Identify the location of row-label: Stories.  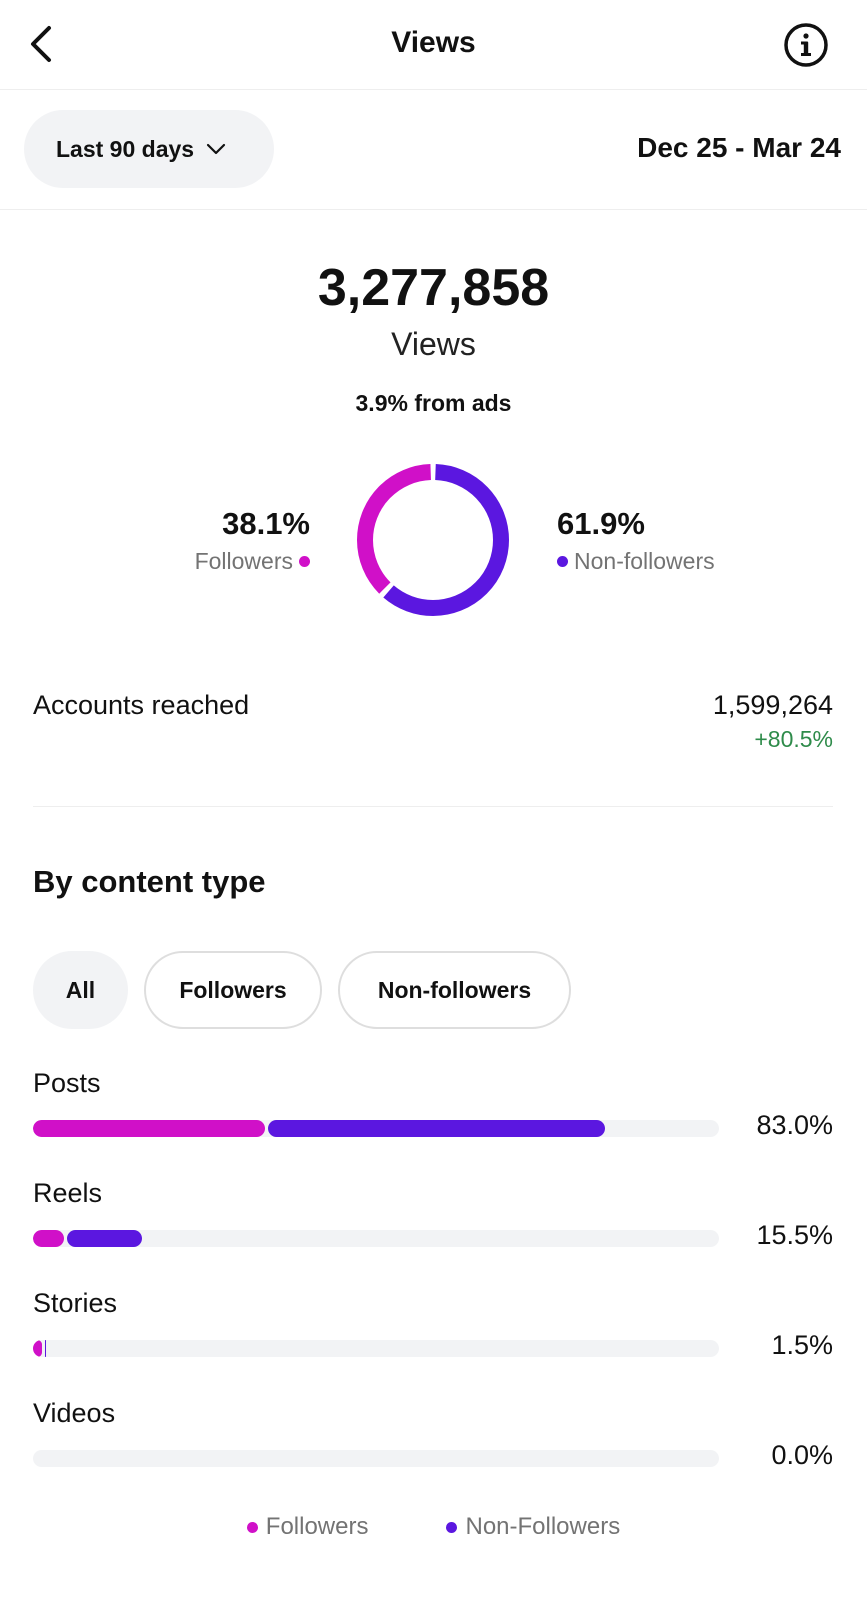
(75, 1303).